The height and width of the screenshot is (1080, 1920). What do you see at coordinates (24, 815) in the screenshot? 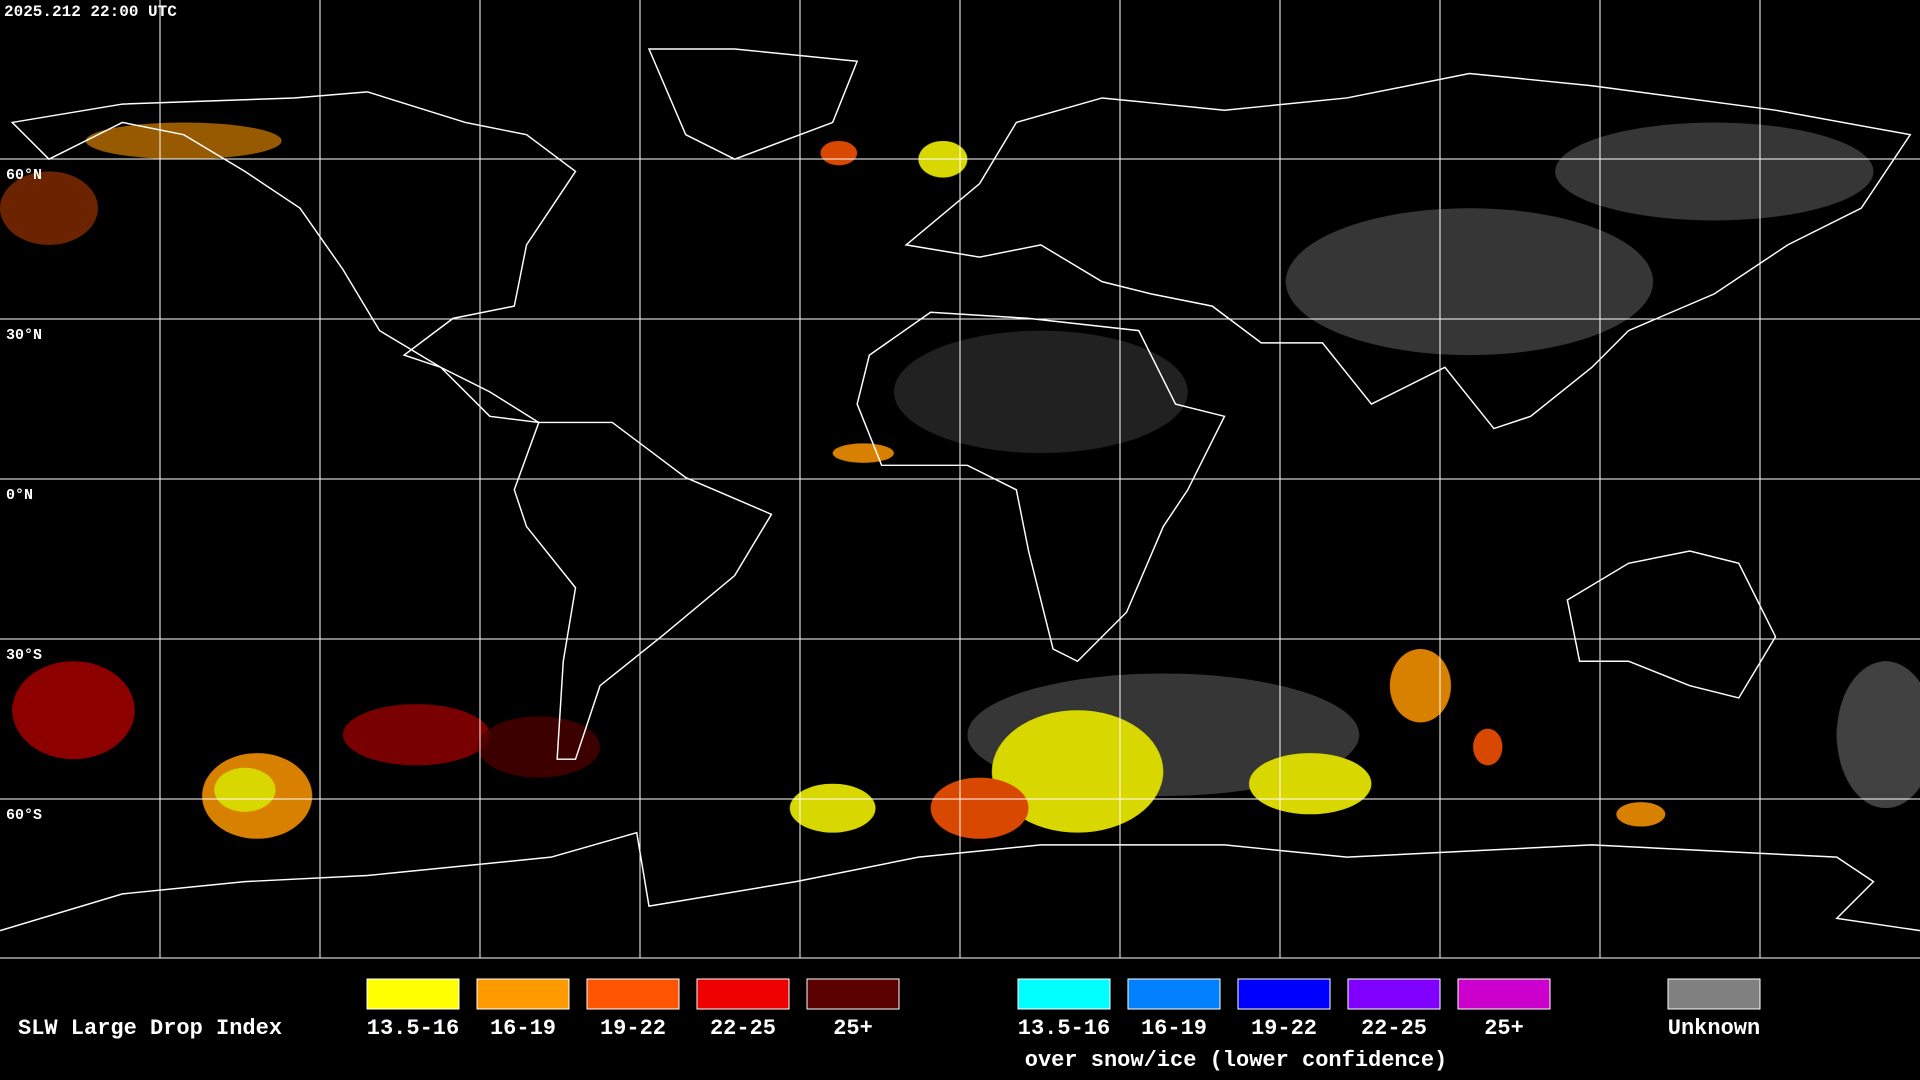
I see `latitude-label: 60°S` at bounding box center [24, 815].